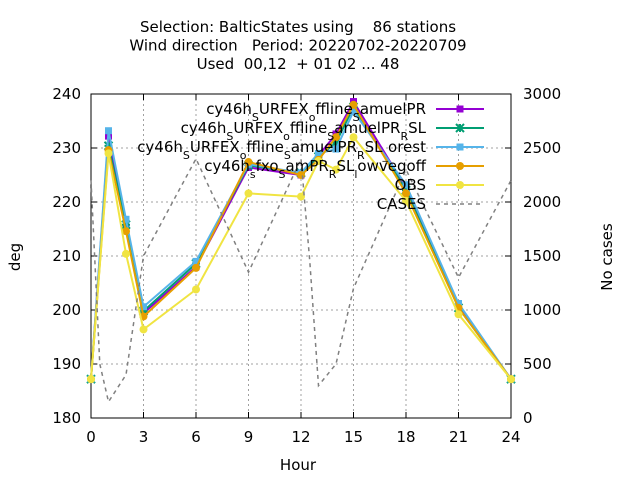  I want to click on legend-entry: cy46hSURFEXofflineSamuelPRRSL_orest, so click(310, 150).